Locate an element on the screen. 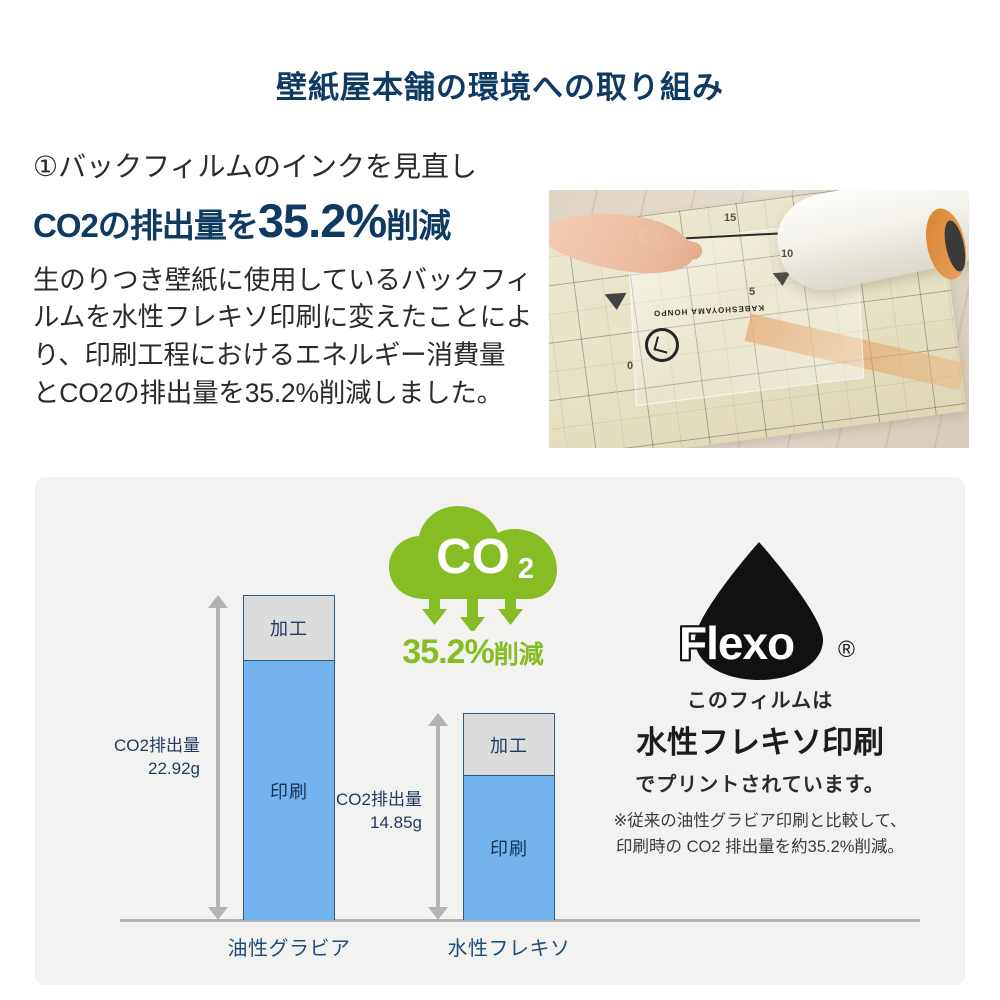 The height and width of the screenshot is (1000, 1000). ink-drop-icon is located at coordinates (759, 611).